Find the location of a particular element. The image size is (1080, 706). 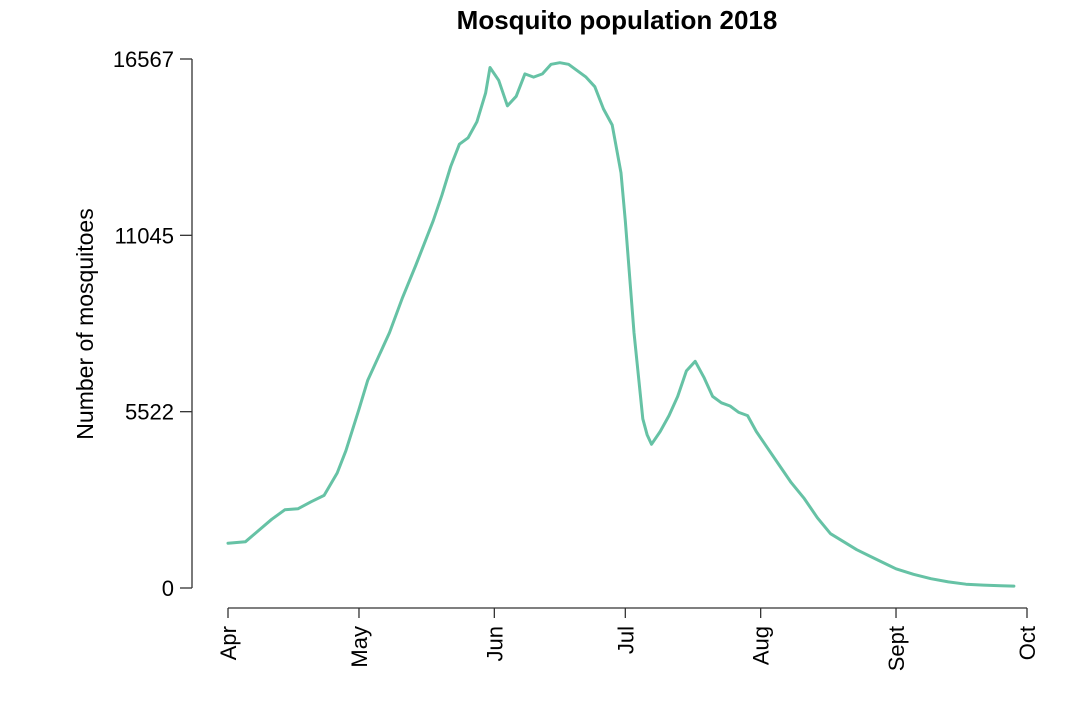

y-ticks: 0 5522 11045 16567 is located at coordinates (152, 324).